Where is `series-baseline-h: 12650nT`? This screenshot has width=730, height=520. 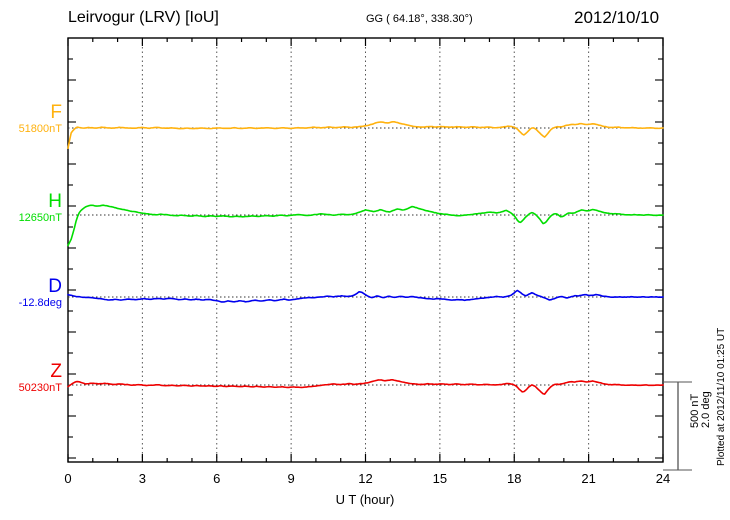
series-baseline-h: 12650nT is located at coordinates (40, 218).